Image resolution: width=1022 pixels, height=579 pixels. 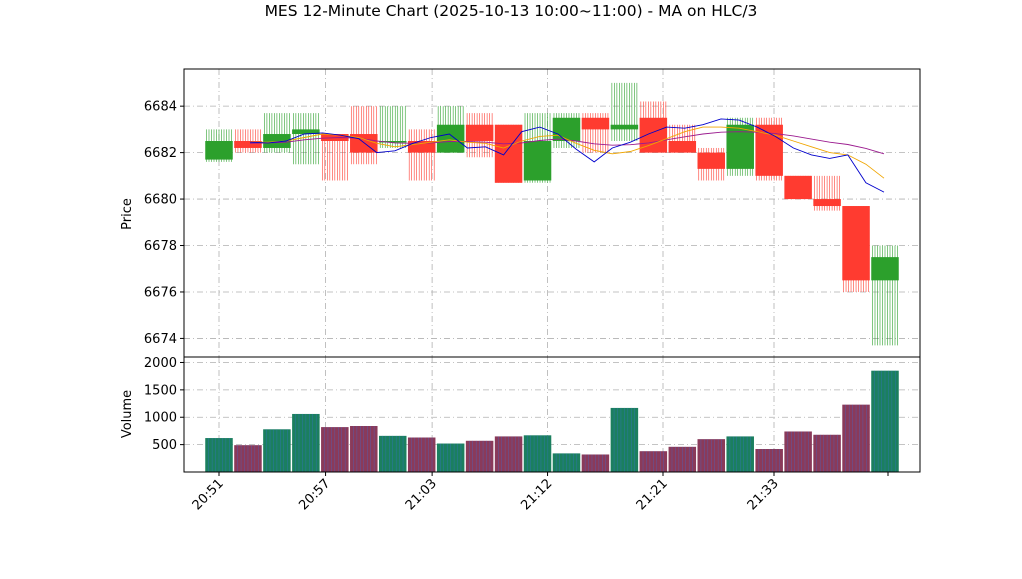 What do you see at coordinates (160, 339) in the screenshot?
I see `price-tick-label: 6674` at bounding box center [160, 339].